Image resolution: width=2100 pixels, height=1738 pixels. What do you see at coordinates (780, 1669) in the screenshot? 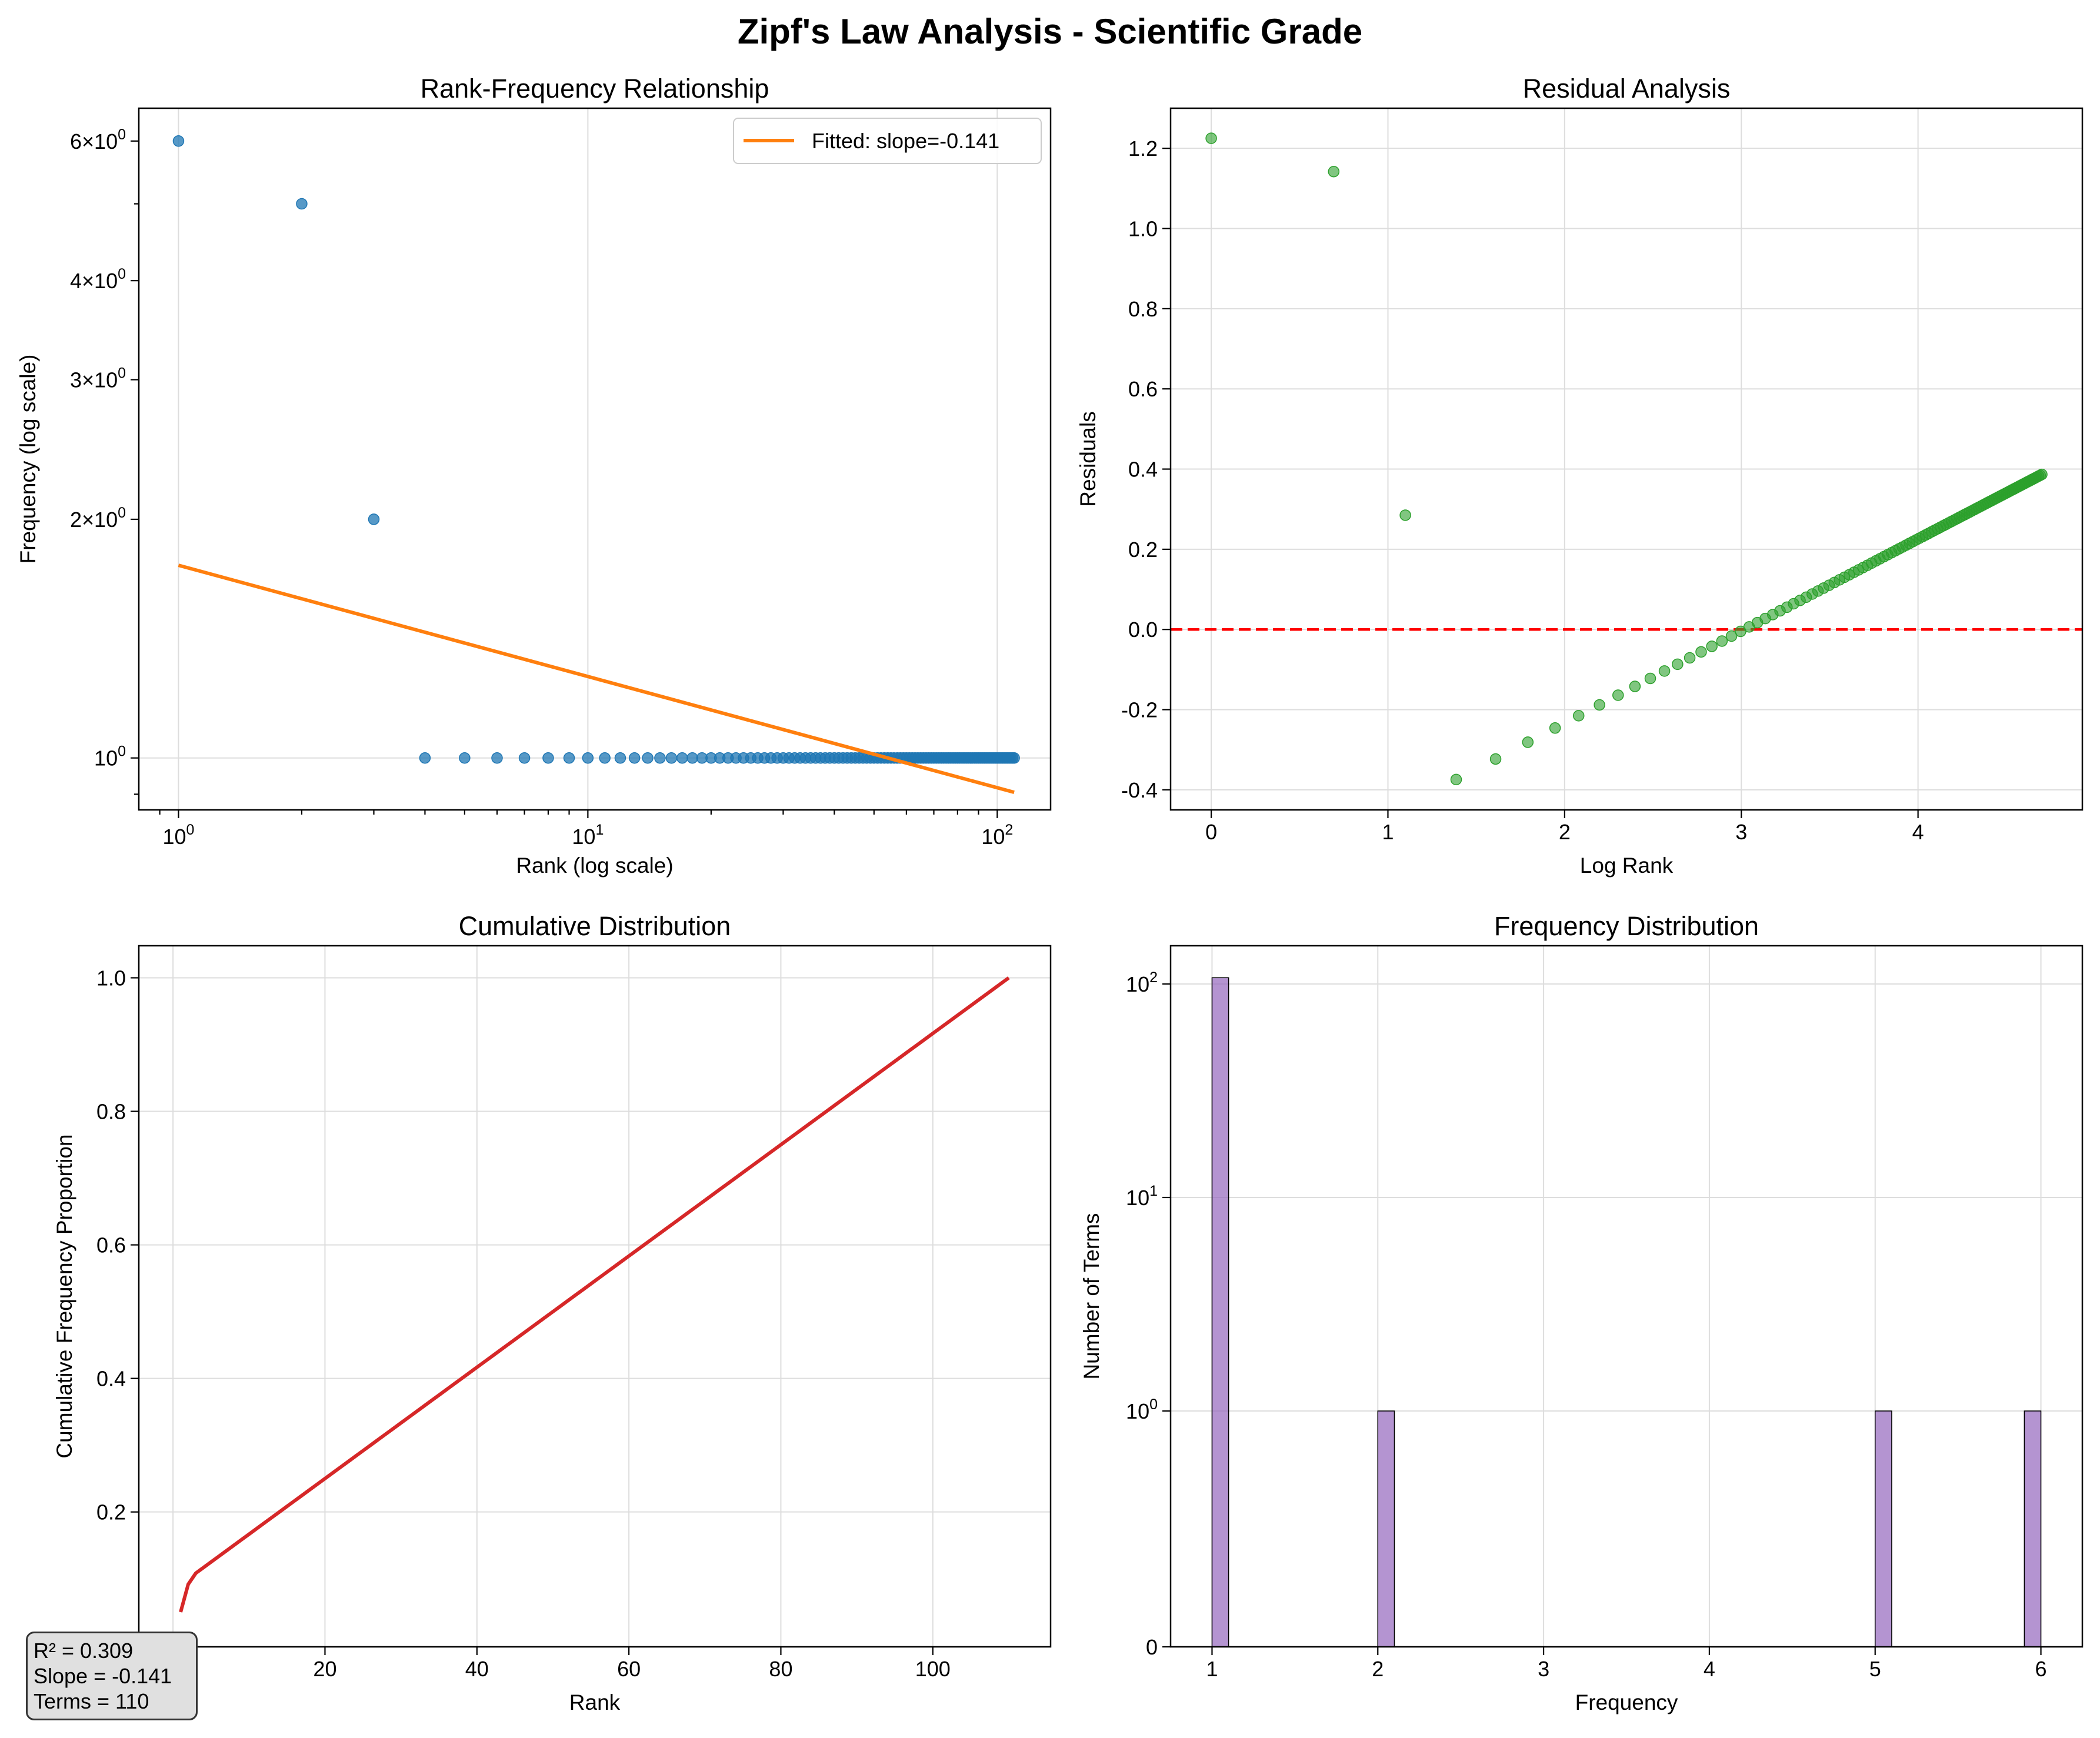
I see `chart-2-xtick-3: 80` at bounding box center [780, 1669].